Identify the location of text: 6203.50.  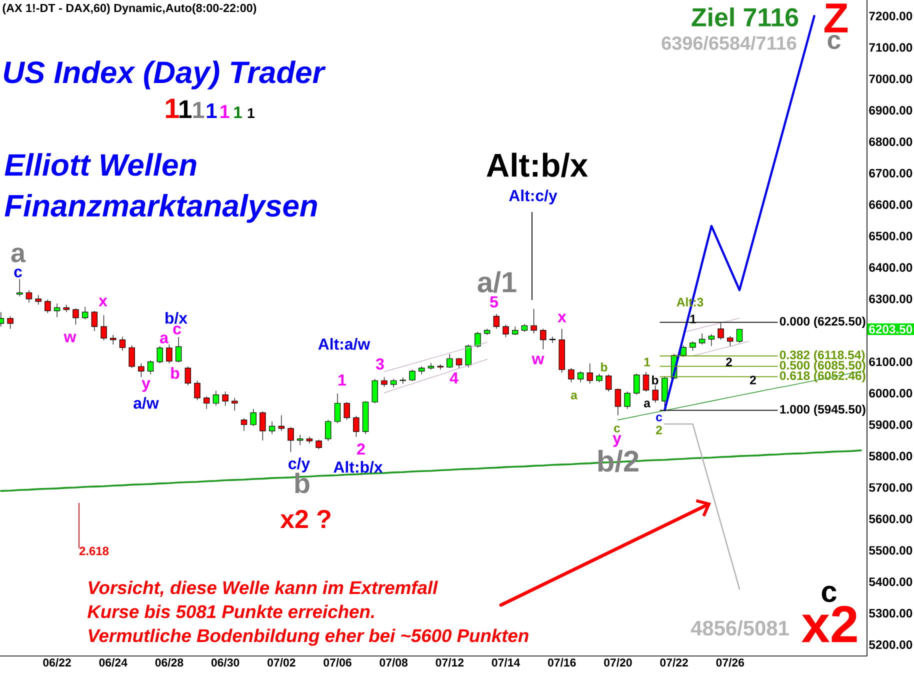
(890, 329).